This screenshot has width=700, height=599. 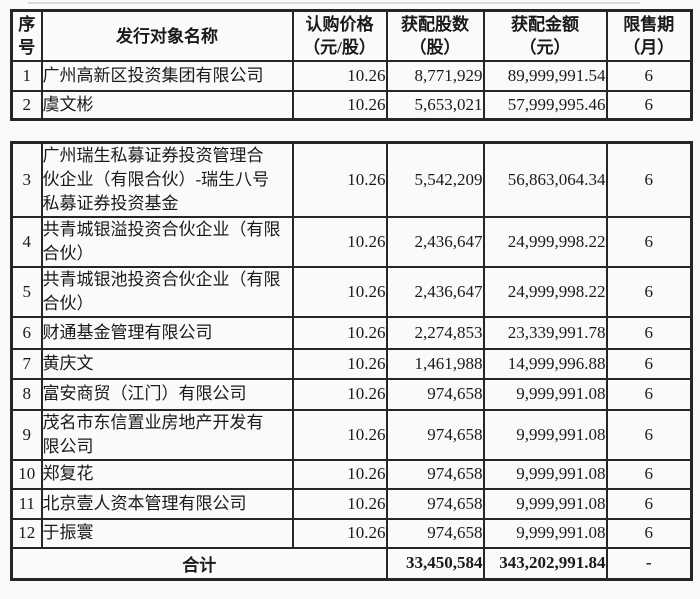 What do you see at coordinates (167, 179) in the screenshot?
I see `issuee-name: 广州瑞生私募证券投资管理合 伙企业（有限合伙）-瑞生八号 私募证券投资基金` at bounding box center [167, 179].